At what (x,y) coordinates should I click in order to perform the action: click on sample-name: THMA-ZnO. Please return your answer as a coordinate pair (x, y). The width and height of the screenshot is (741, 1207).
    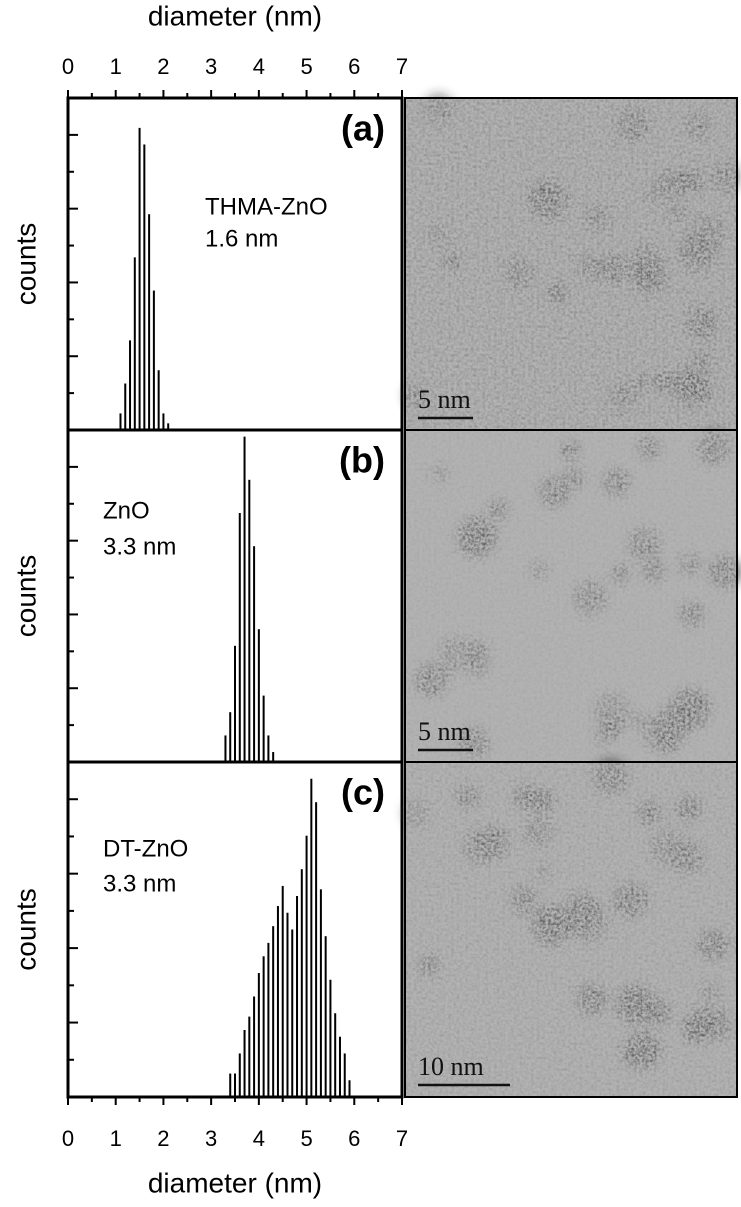
    Looking at the image, I should click on (266, 206).